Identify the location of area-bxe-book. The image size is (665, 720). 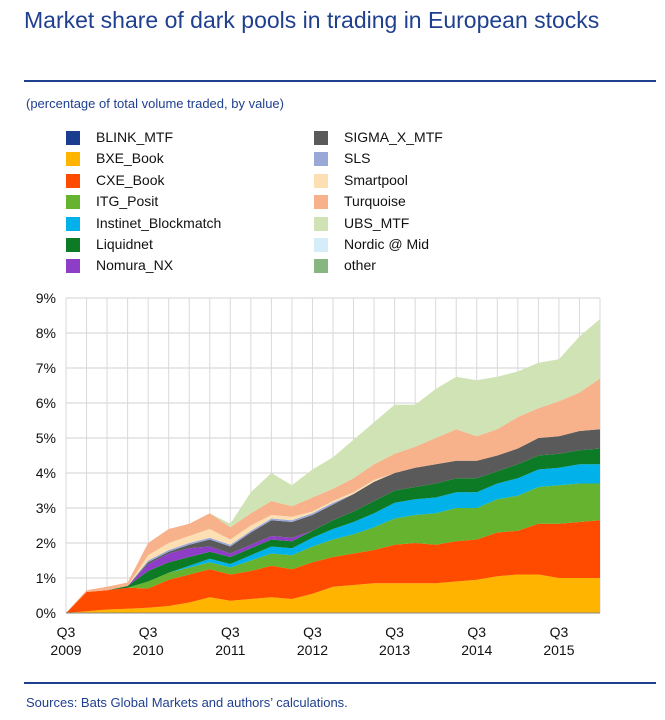
(333, 593).